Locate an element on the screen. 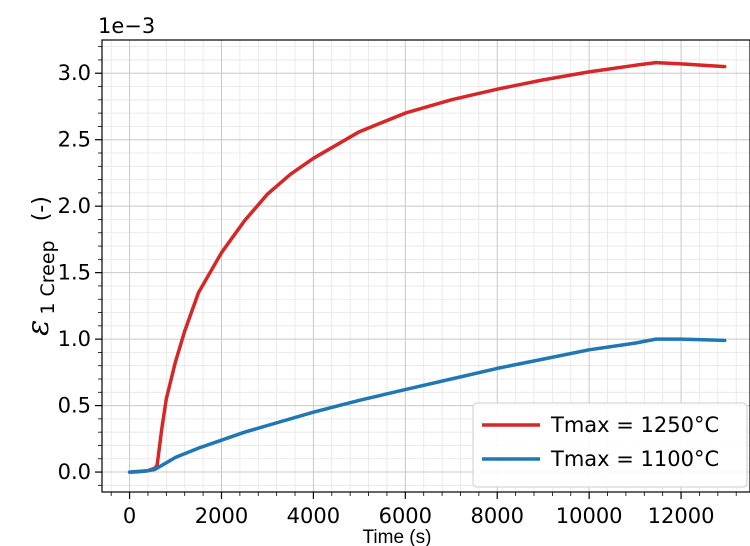  y-tick-label: 1.5 is located at coordinates (74, 273).